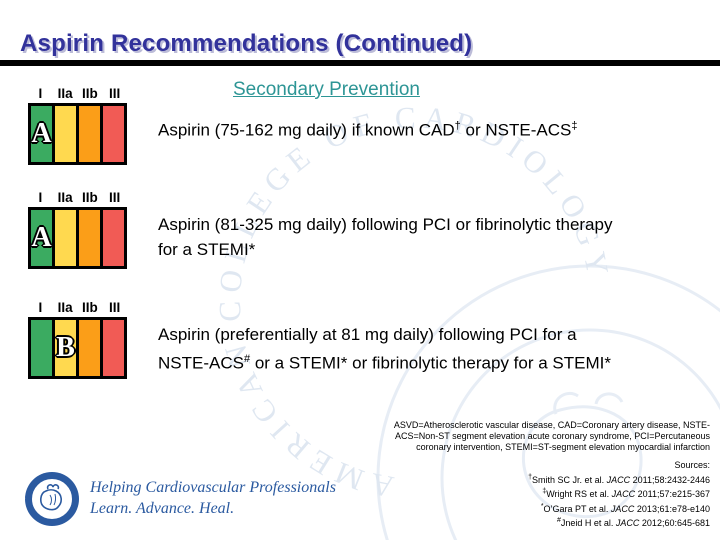 The height and width of the screenshot is (540, 720). Describe the element at coordinates (246, 43) in the screenshot. I see `slide-title: Aspirin Recommendations (Continued)` at that location.